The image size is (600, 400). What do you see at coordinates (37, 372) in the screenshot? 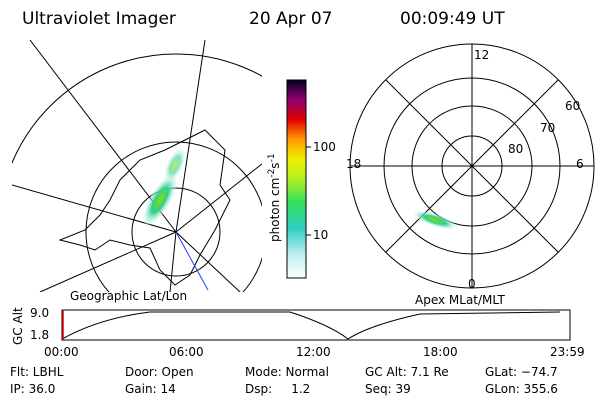
I see `status-field: Flt: LBHL` at bounding box center [37, 372].